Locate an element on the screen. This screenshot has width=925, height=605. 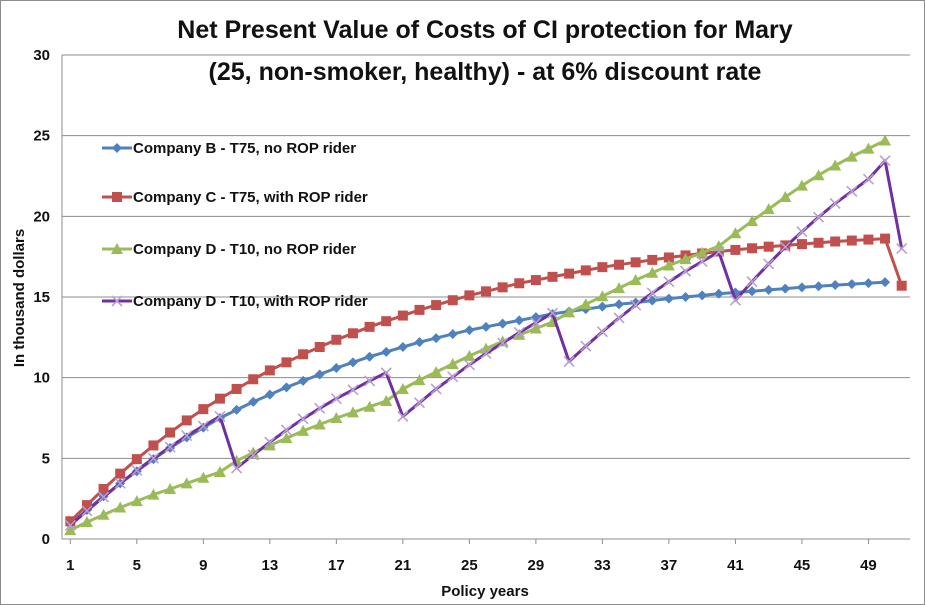
data-point-s2-x4 is located at coordinates (120, 473).